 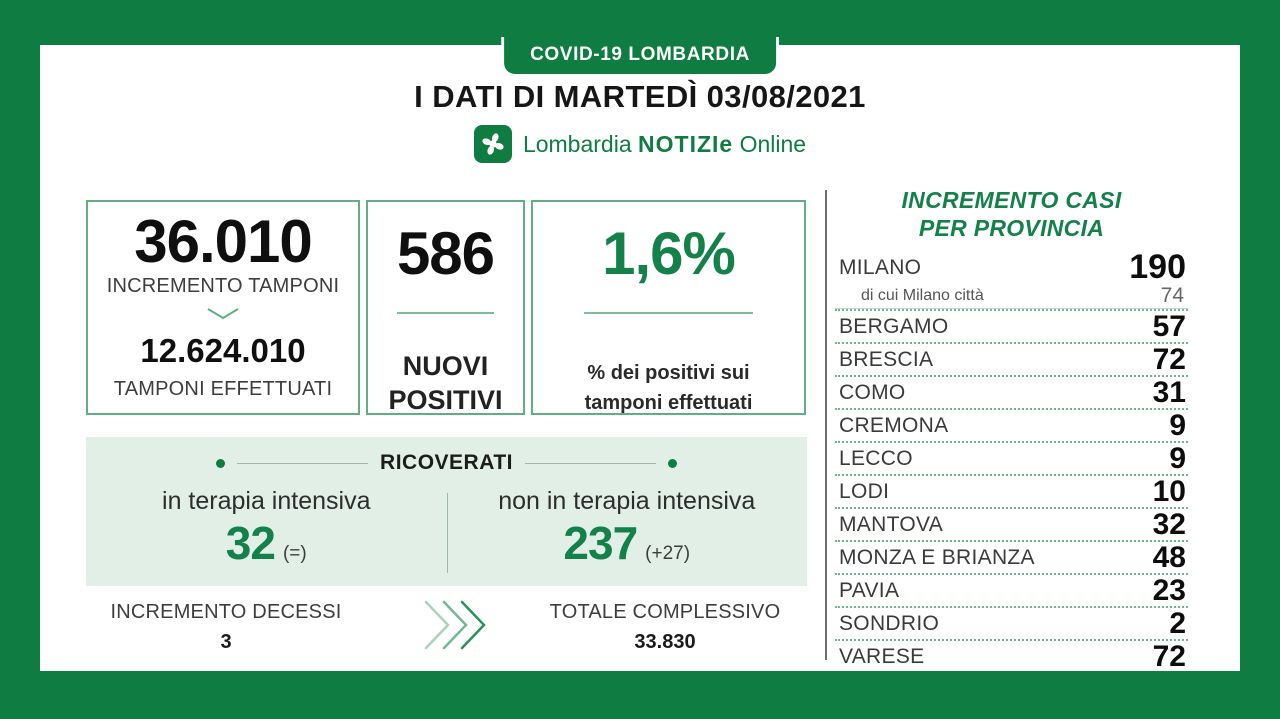 I want to click on tamponi-totali-label: TAMPONI EFFETTUATI, so click(x=223, y=389).